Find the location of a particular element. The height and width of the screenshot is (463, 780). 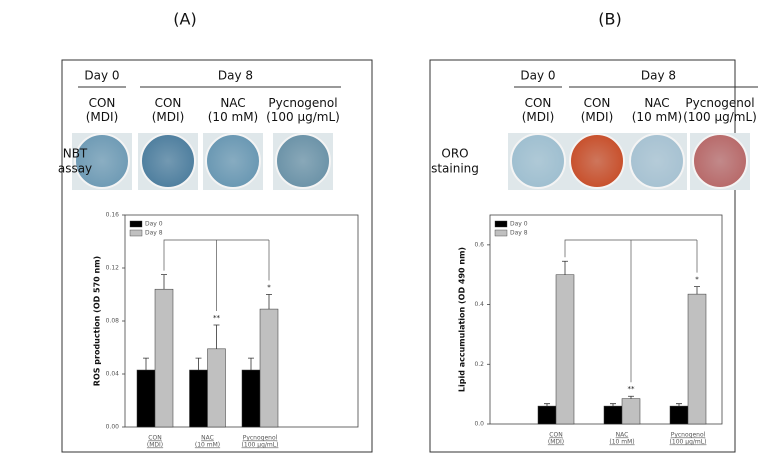

y-axis-label: ROS production (OD 570 nm) is located at coordinates (97, 321).